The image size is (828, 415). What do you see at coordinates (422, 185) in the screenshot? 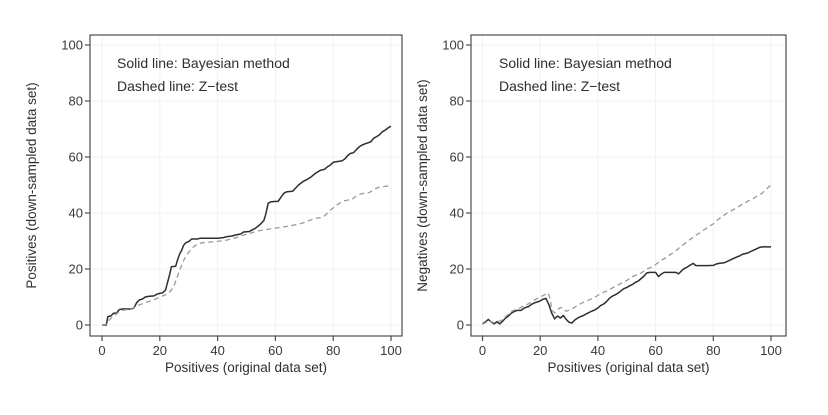
I see `y-axis-label: Negatives (down-sampled data set)` at bounding box center [422, 185].